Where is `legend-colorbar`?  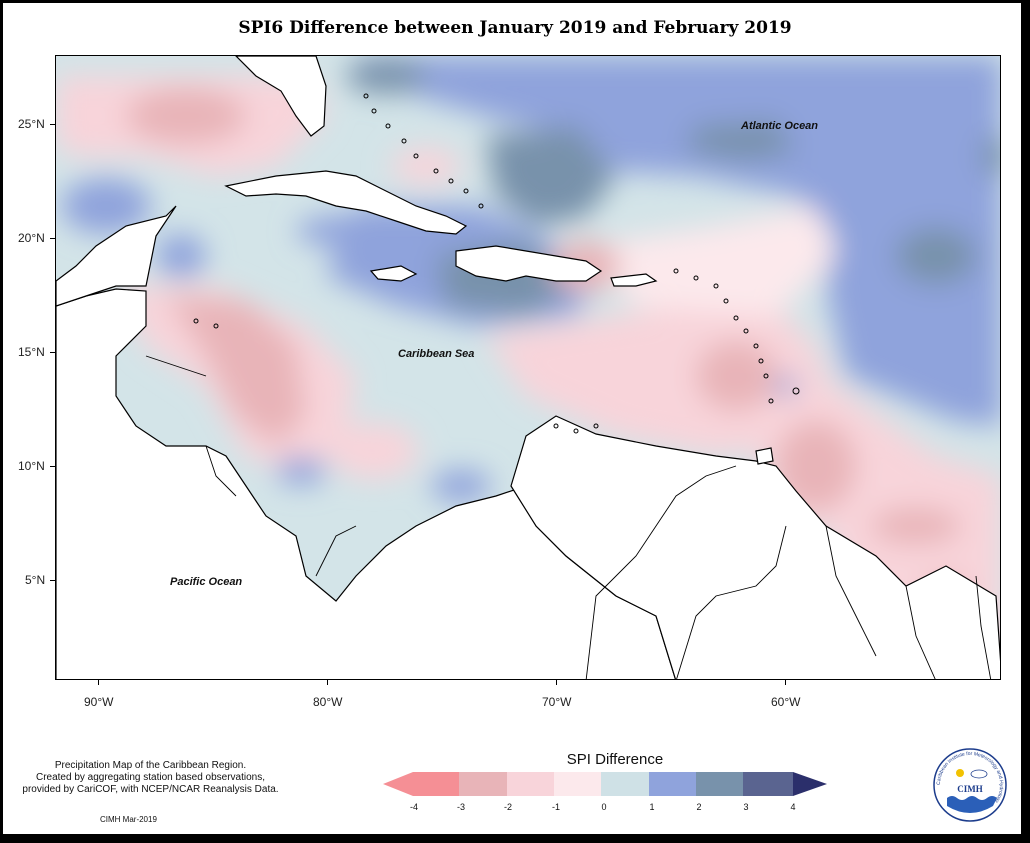 legend-colorbar is located at coordinates (605, 784).